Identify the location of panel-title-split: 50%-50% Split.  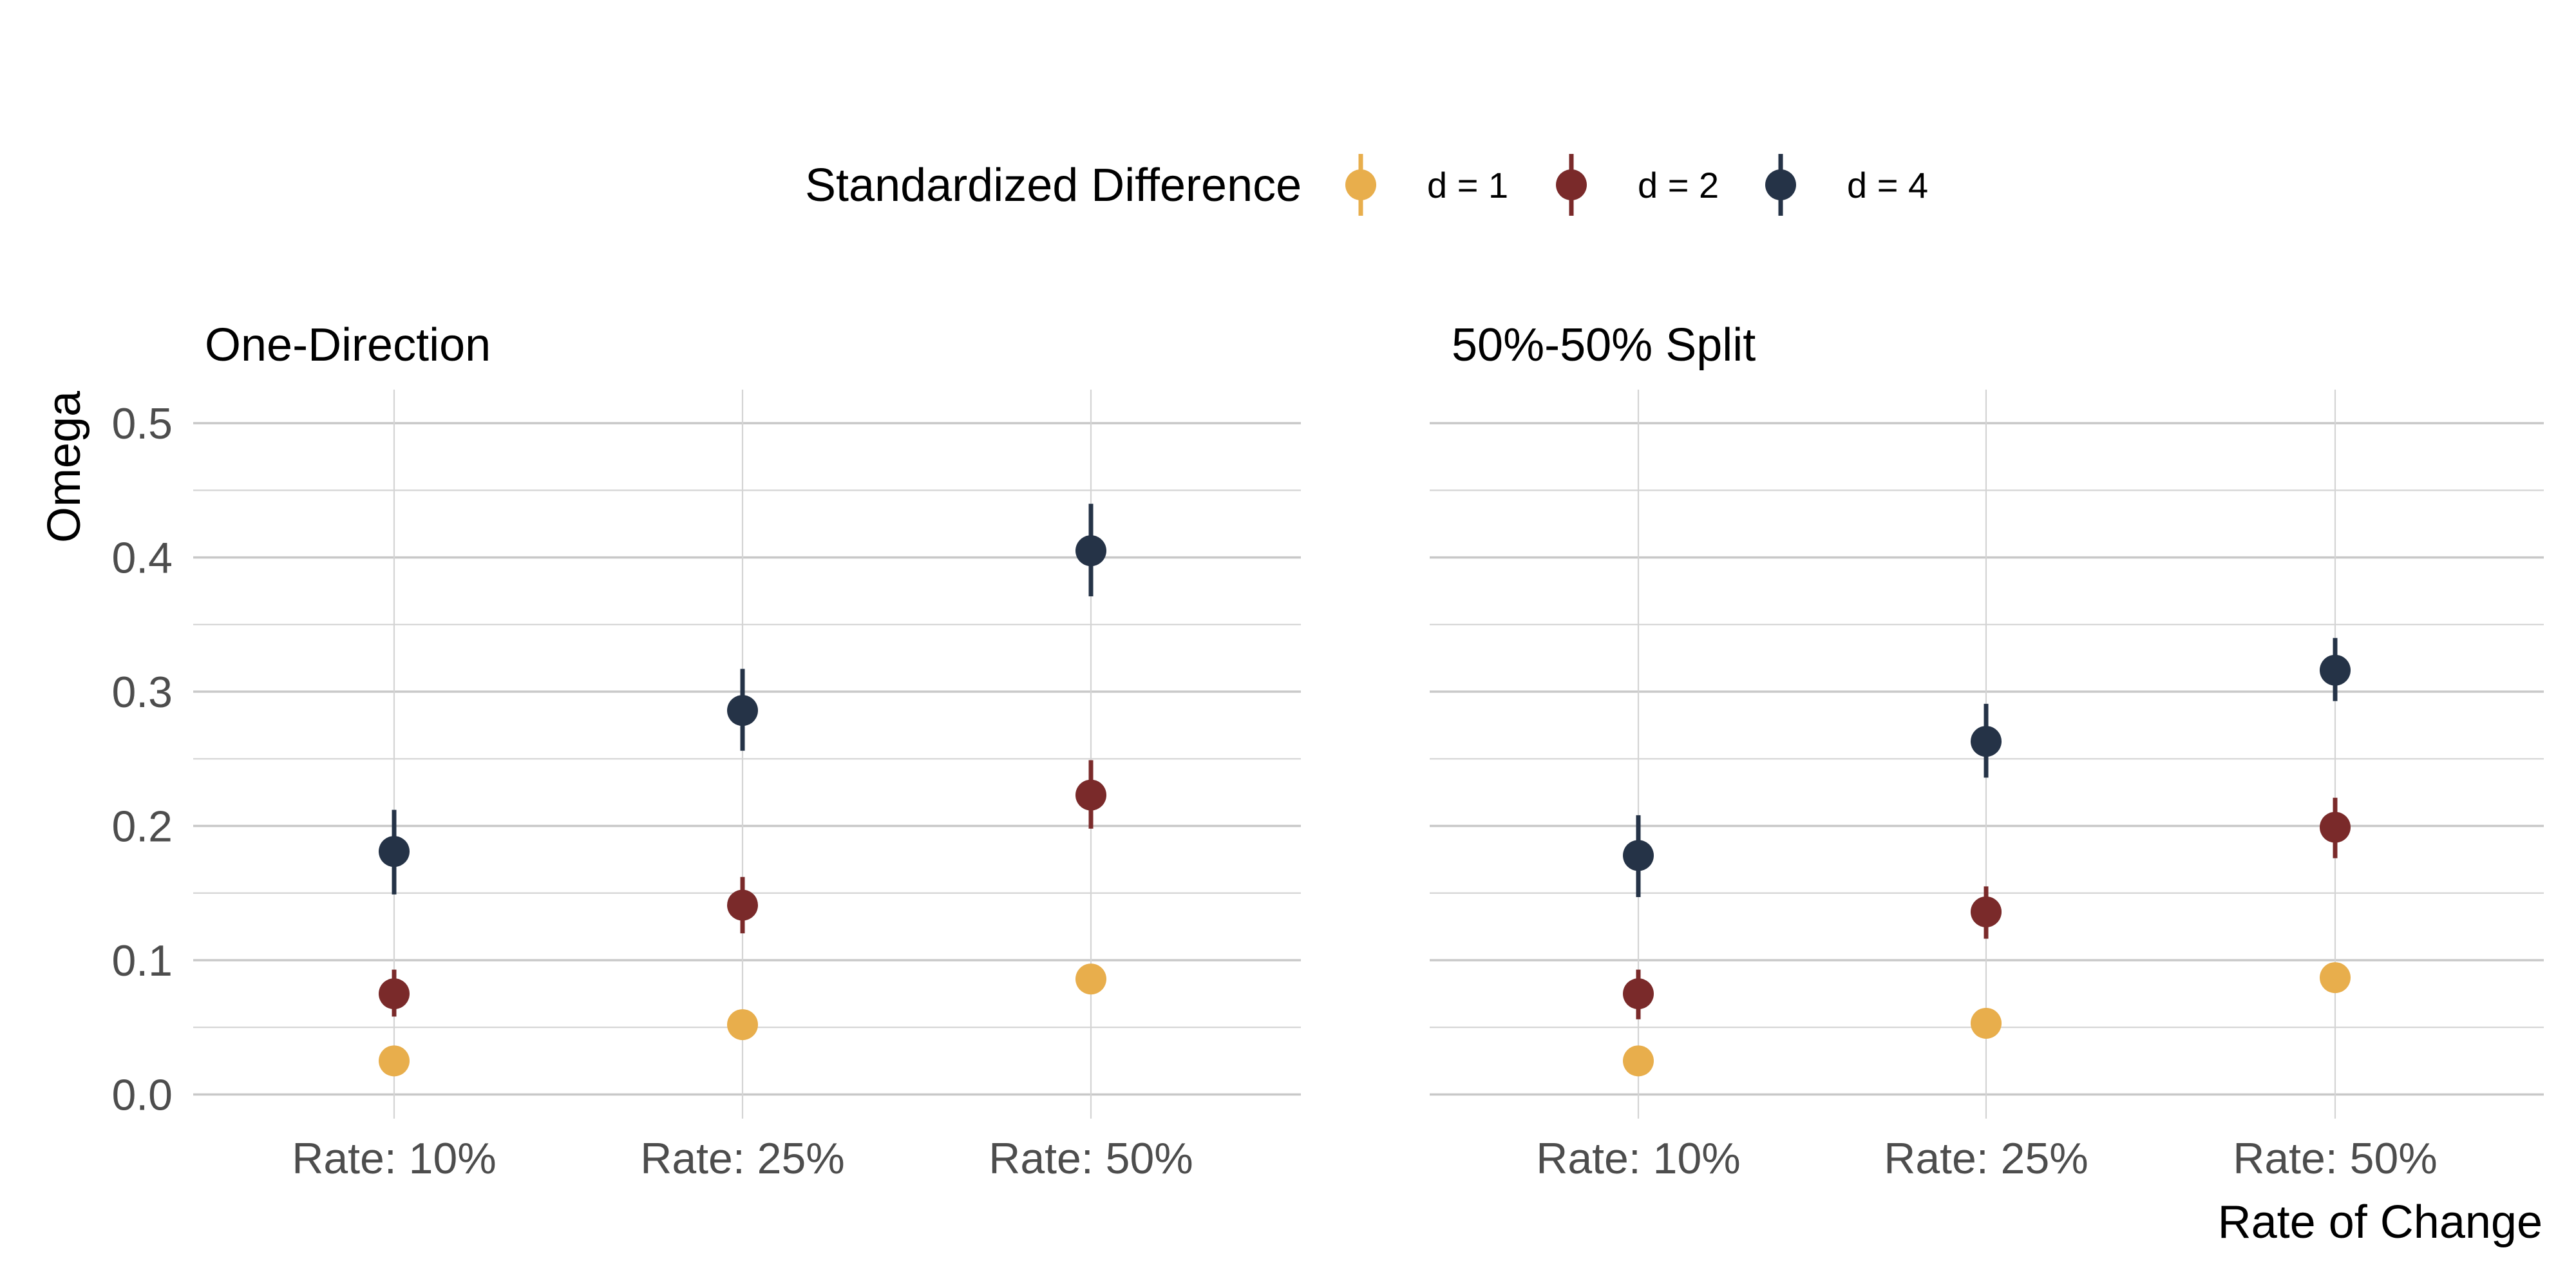
(1604, 345).